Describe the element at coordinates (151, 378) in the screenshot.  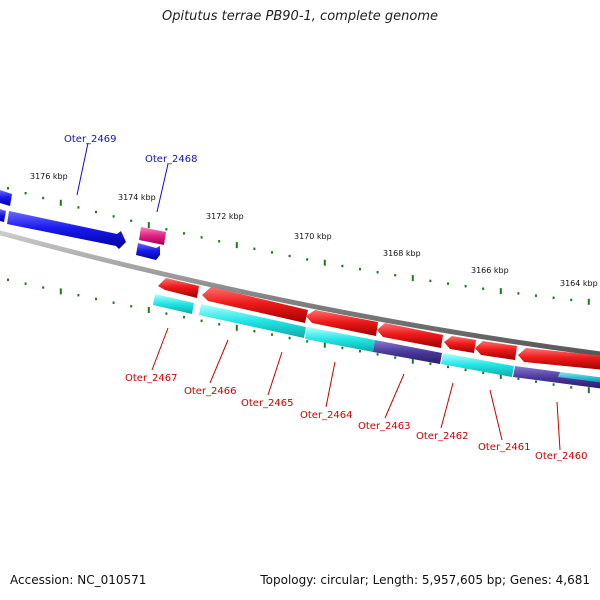
I see `gene-label-oter-2467: Oter_2467` at that location.